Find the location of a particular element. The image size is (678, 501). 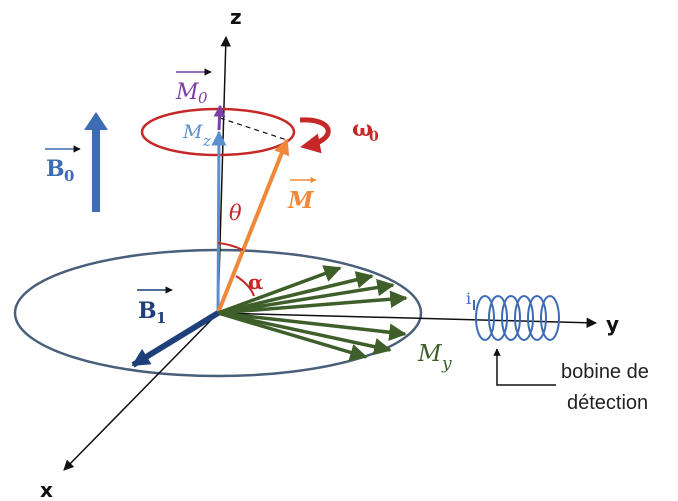

mz-label: M z is located at coordinates (196, 135).